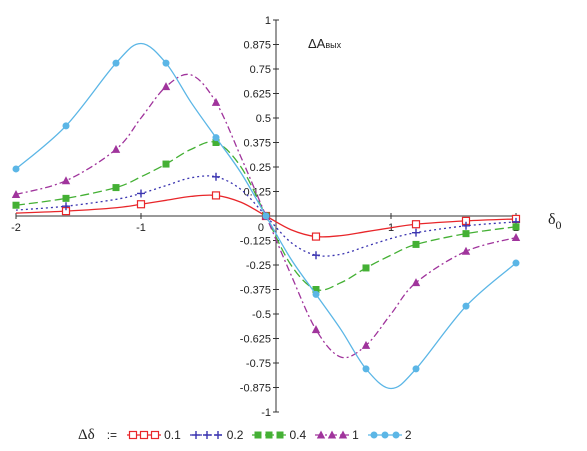 The height and width of the screenshot is (451, 587). I want to click on legend-assign: :=, so click(112, 435).